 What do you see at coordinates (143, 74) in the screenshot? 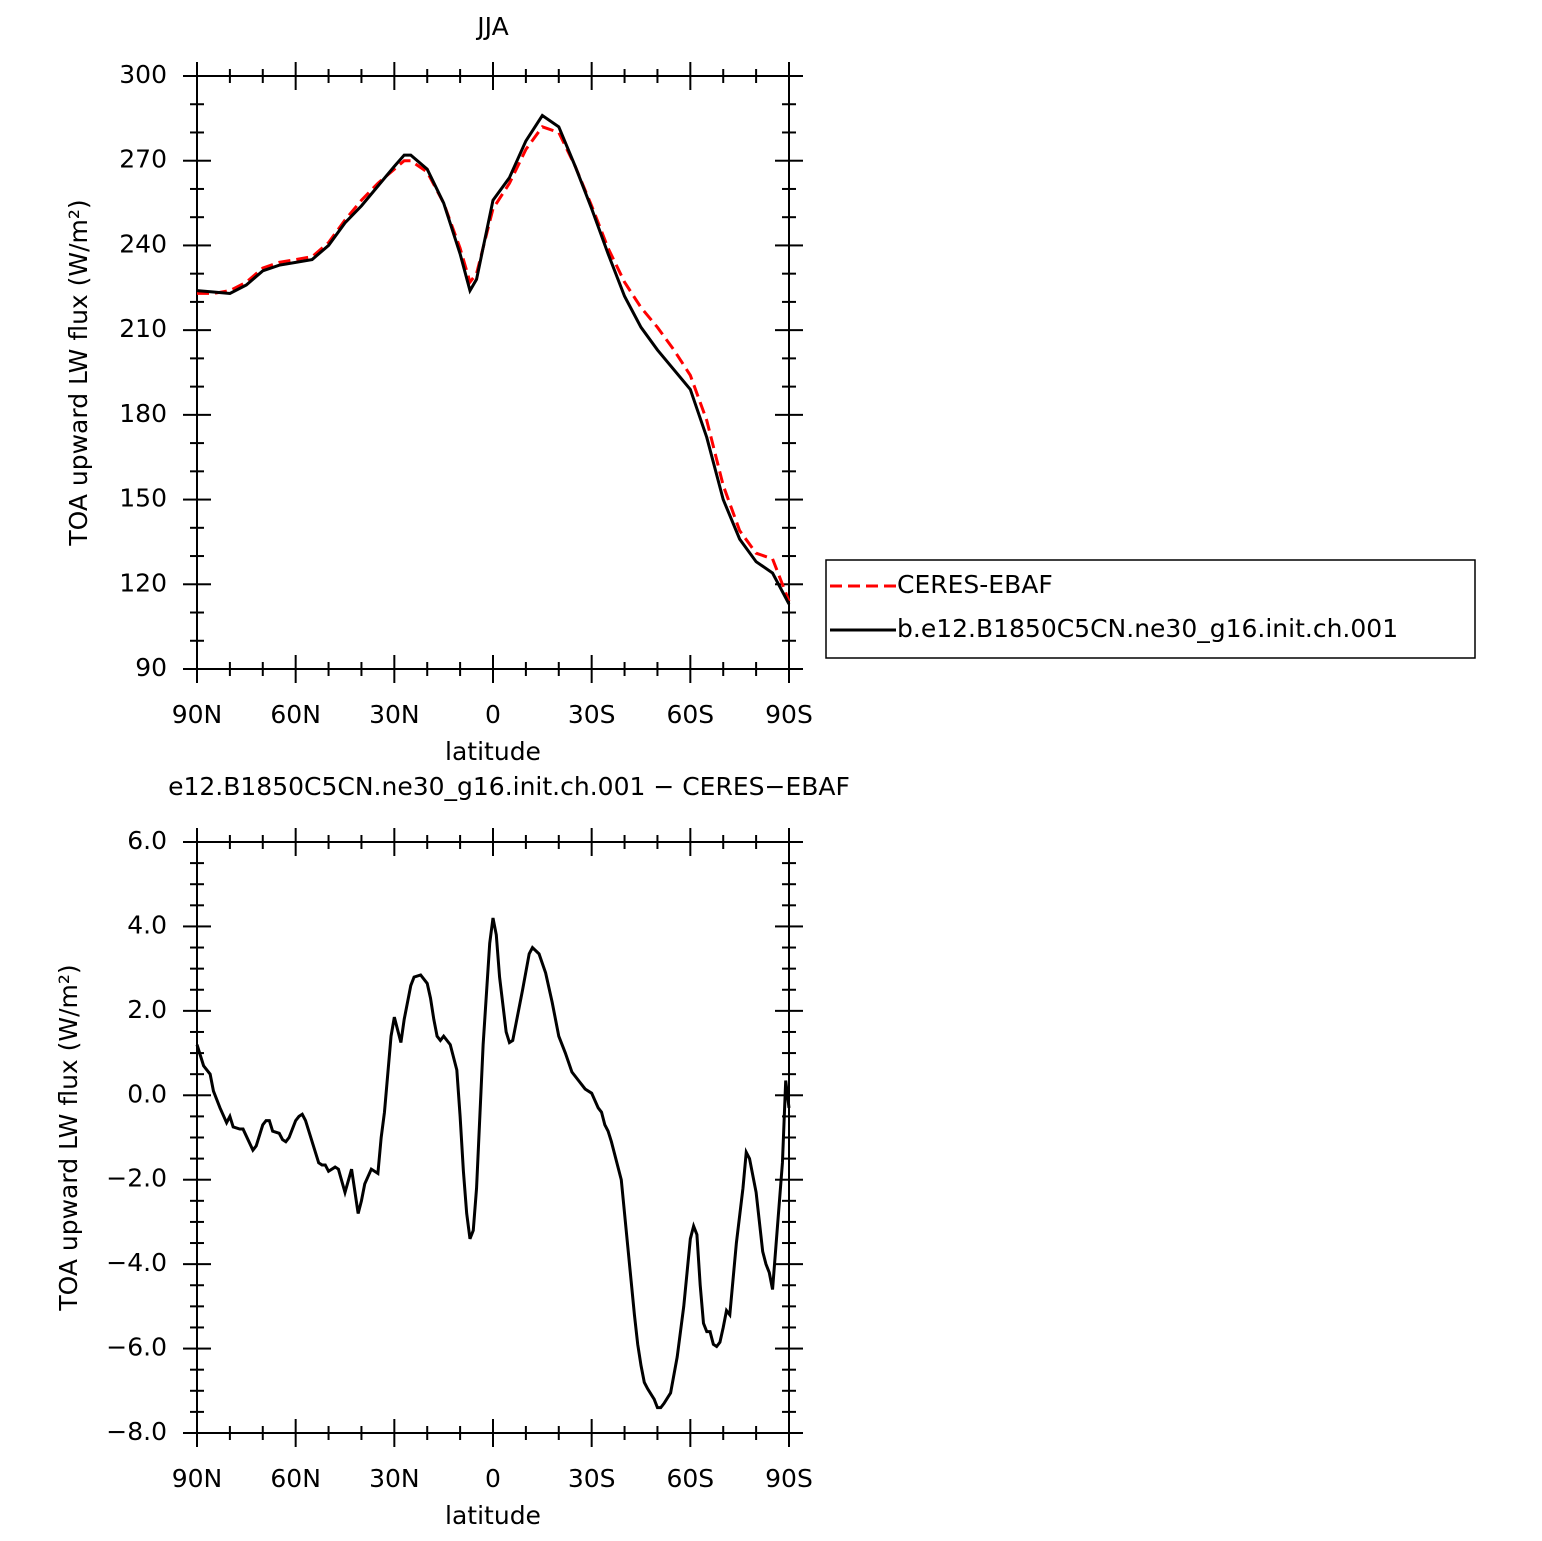
I see `y-tick-label: 300` at bounding box center [143, 74].